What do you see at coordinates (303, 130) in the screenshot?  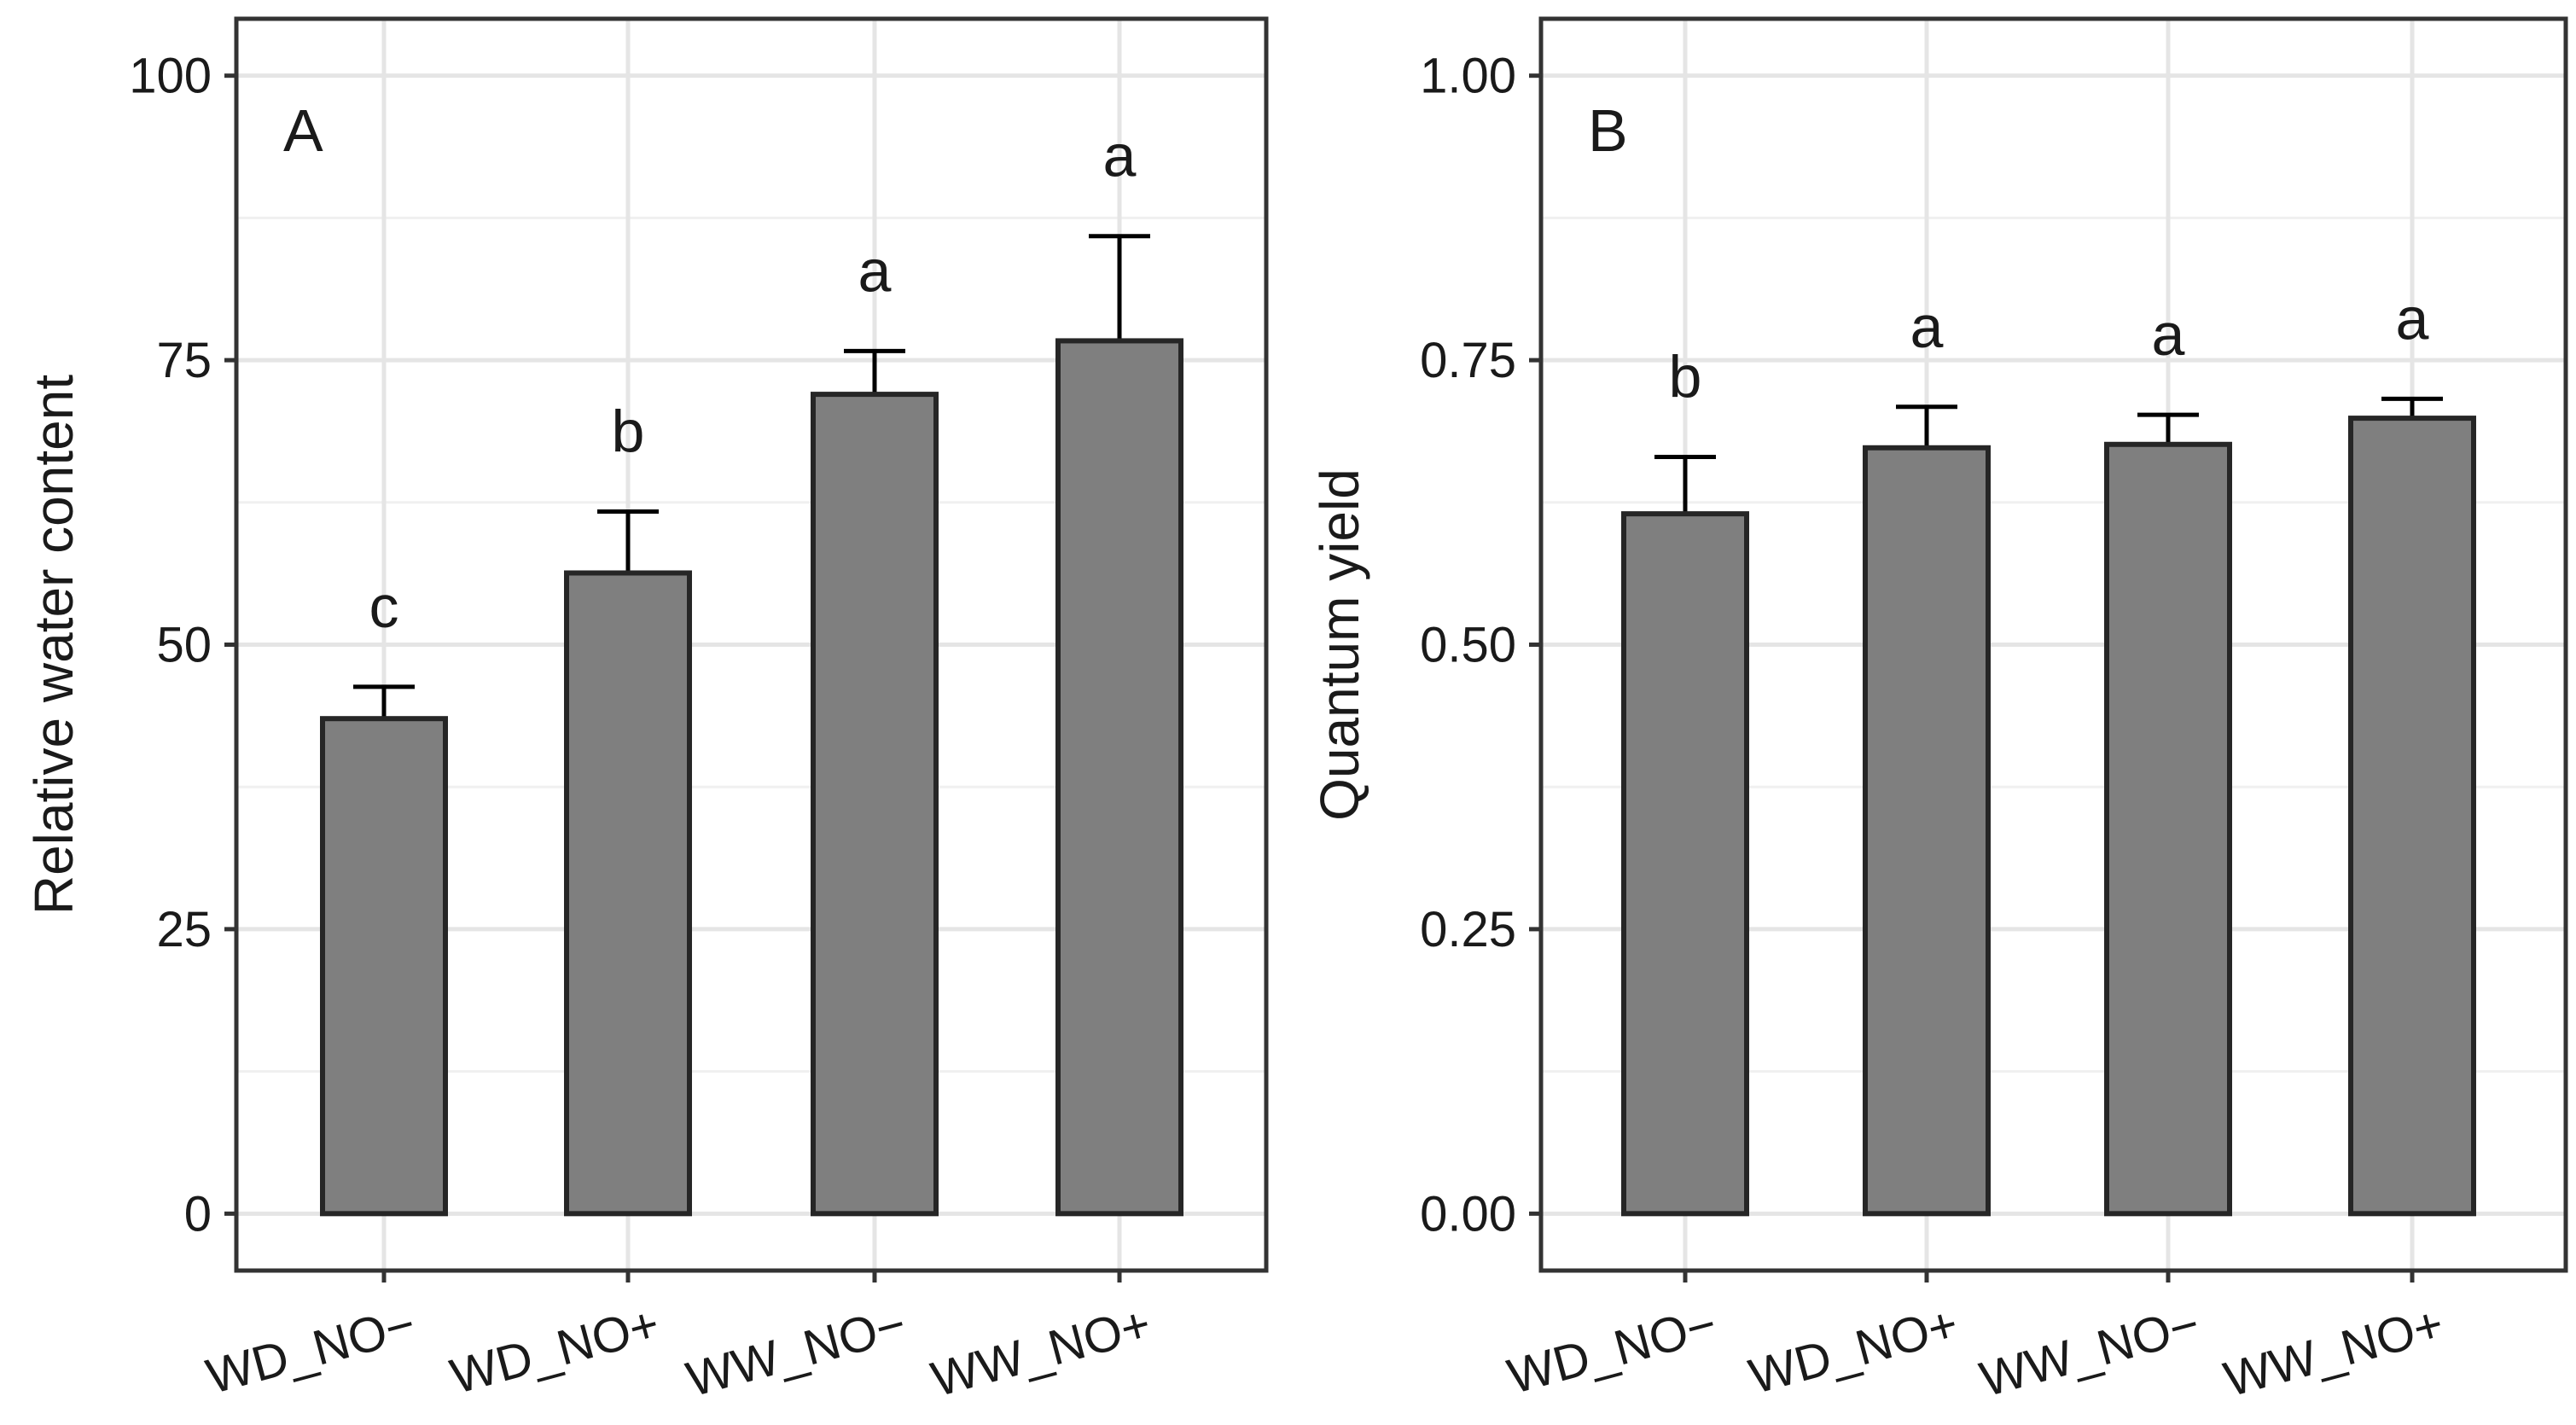 I see `panel-label: A` at bounding box center [303, 130].